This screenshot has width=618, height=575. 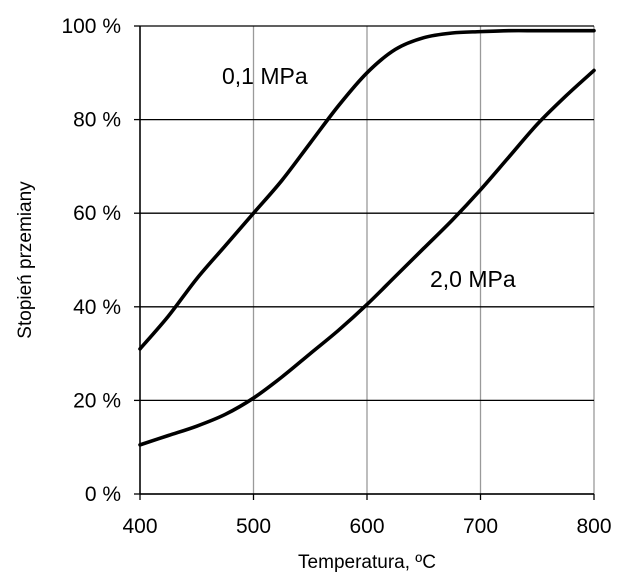 I want to click on y-tick-label-2: 40 %, so click(x=97, y=307).